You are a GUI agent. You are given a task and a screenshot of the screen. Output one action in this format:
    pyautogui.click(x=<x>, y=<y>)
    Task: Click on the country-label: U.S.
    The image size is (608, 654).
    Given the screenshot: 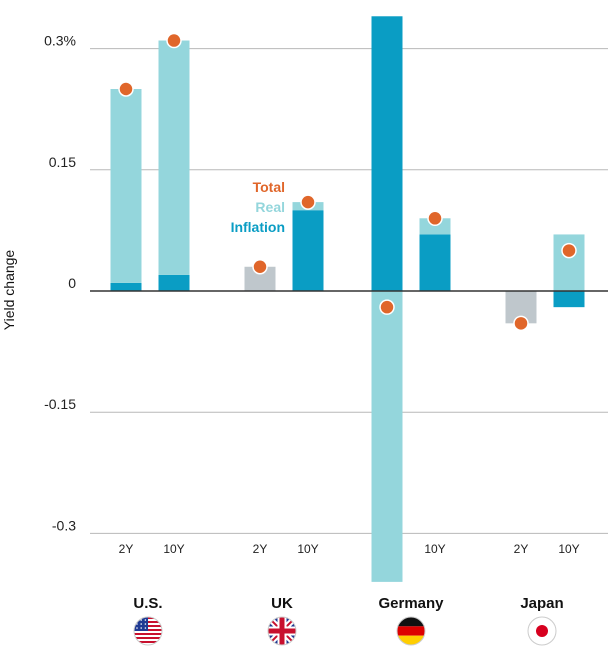 What is the action you would take?
    pyautogui.click(x=147, y=603)
    